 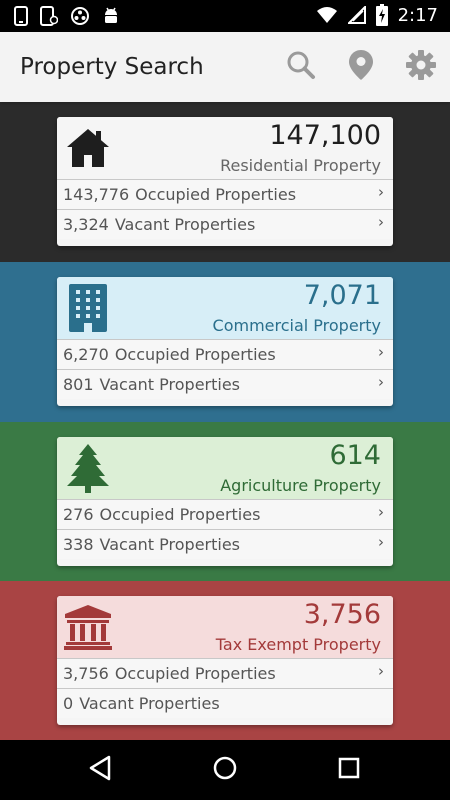 I want to click on recents-icon, so click(x=349, y=770).